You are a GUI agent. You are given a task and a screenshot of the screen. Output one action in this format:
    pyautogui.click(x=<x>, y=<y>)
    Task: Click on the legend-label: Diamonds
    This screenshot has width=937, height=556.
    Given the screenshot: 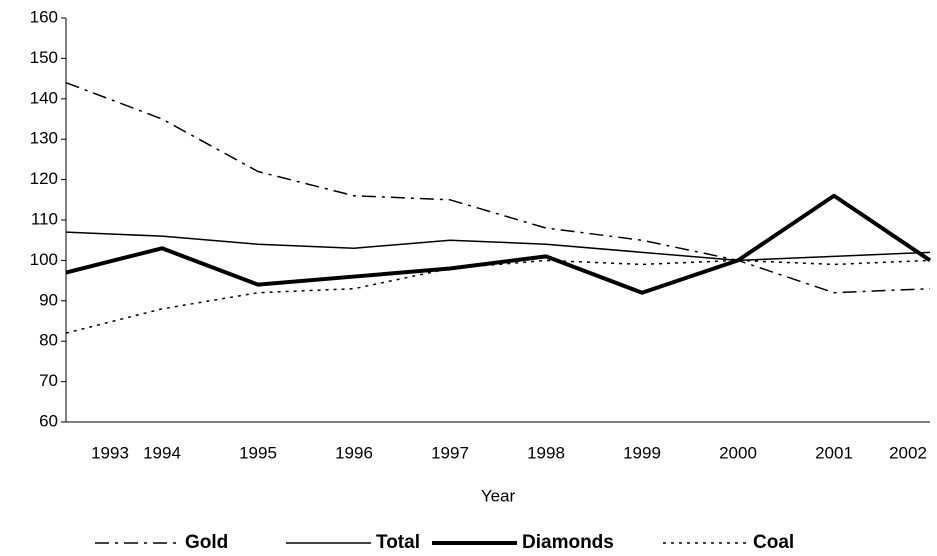 What is the action you would take?
    pyautogui.click(x=568, y=542)
    